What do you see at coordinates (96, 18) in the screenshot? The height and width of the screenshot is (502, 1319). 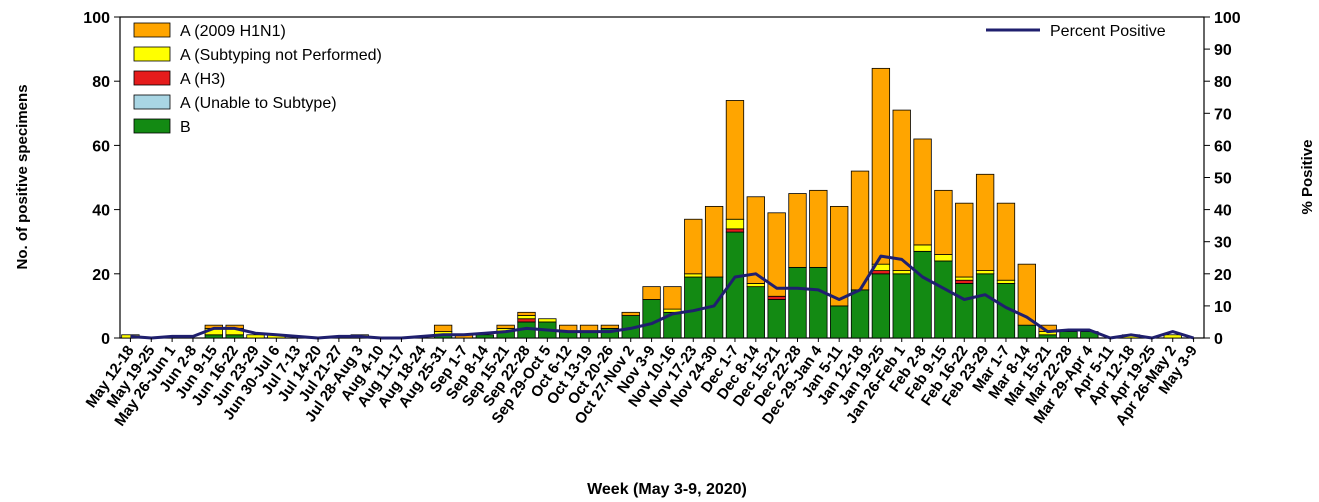 I see `left-tick-label: 100` at bounding box center [96, 18].